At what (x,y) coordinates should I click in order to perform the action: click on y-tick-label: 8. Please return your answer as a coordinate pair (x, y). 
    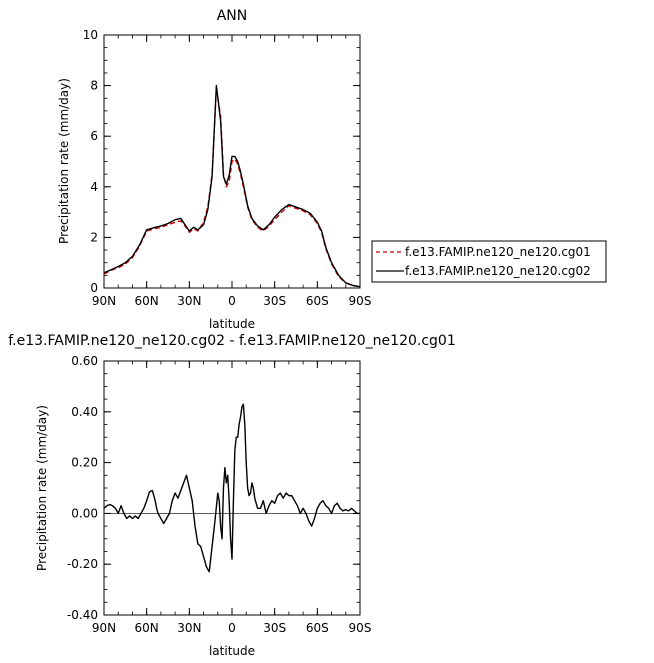
    Looking at the image, I should click on (94, 86).